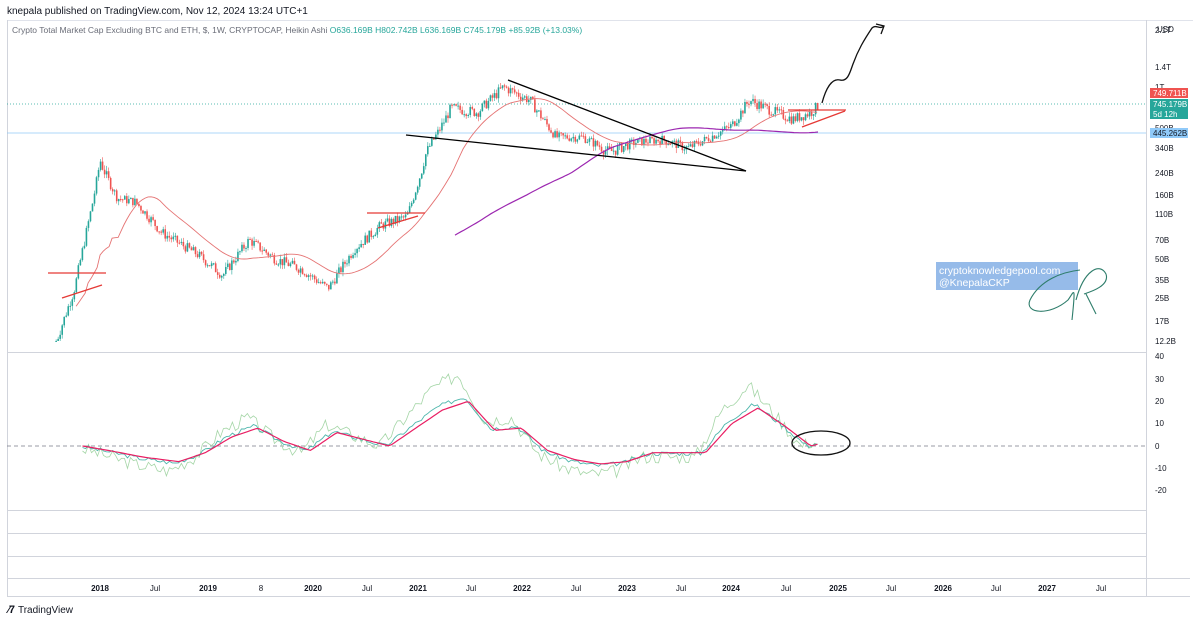  What do you see at coordinates (1169, 113) in the screenshot?
I see `price-badges: 749.711B 745.179B 5d 12h 445.262B` at bounding box center [1169, 113].